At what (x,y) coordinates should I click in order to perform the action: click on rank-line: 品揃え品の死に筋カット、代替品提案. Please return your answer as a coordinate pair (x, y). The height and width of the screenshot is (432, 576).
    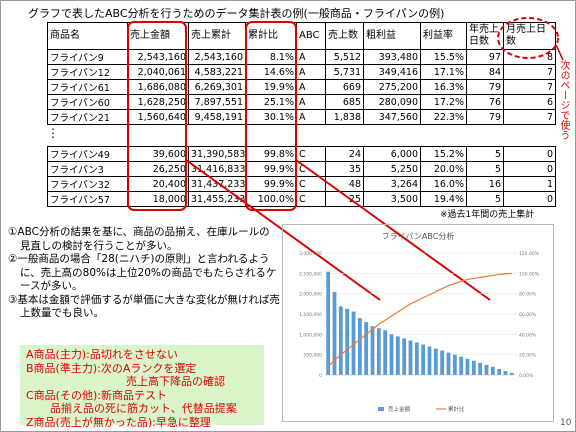
    Looking at the image, I should click on (143, 408).